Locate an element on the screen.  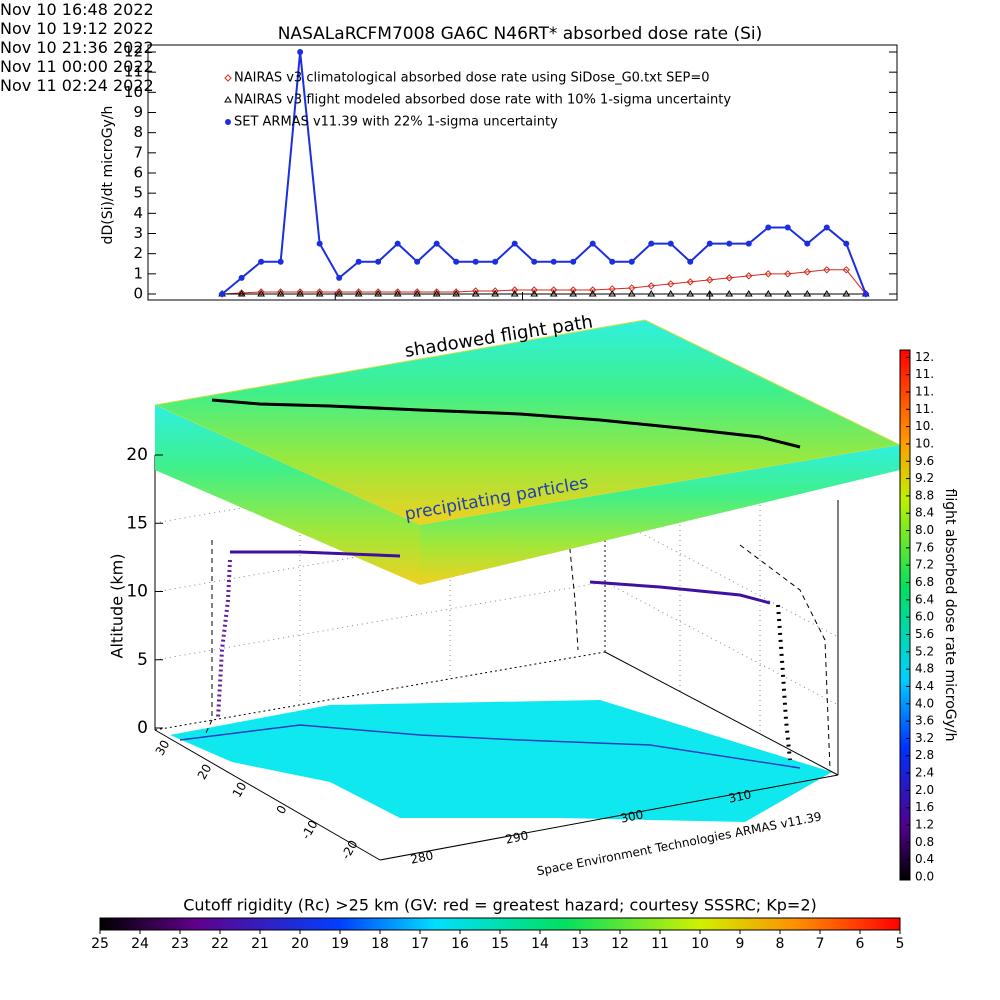
x-tick-label: Nov 10 21:36 2022 is located at coordinates (77, 47).